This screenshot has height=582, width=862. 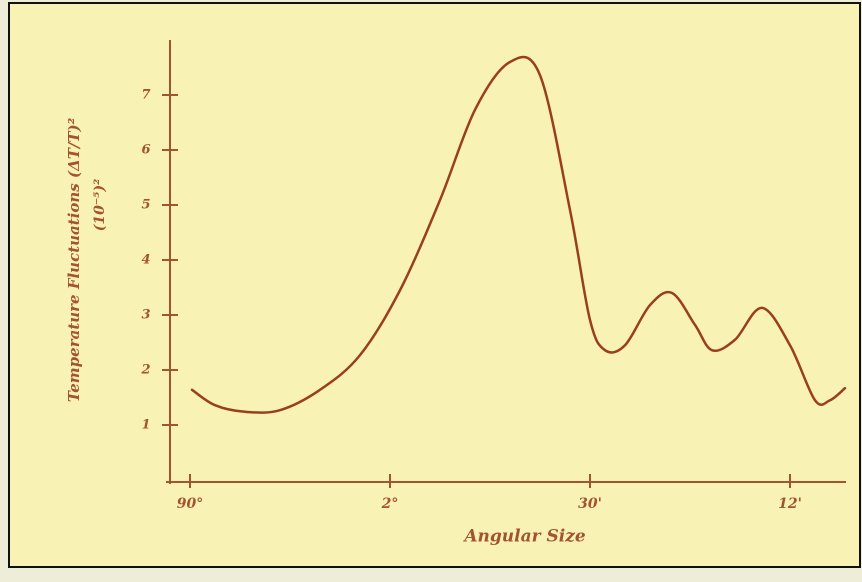 What do you see at coordinates (145, 95) in the screenshot?
I see `y-tick-label: 7` at bounding box center [145, 95].